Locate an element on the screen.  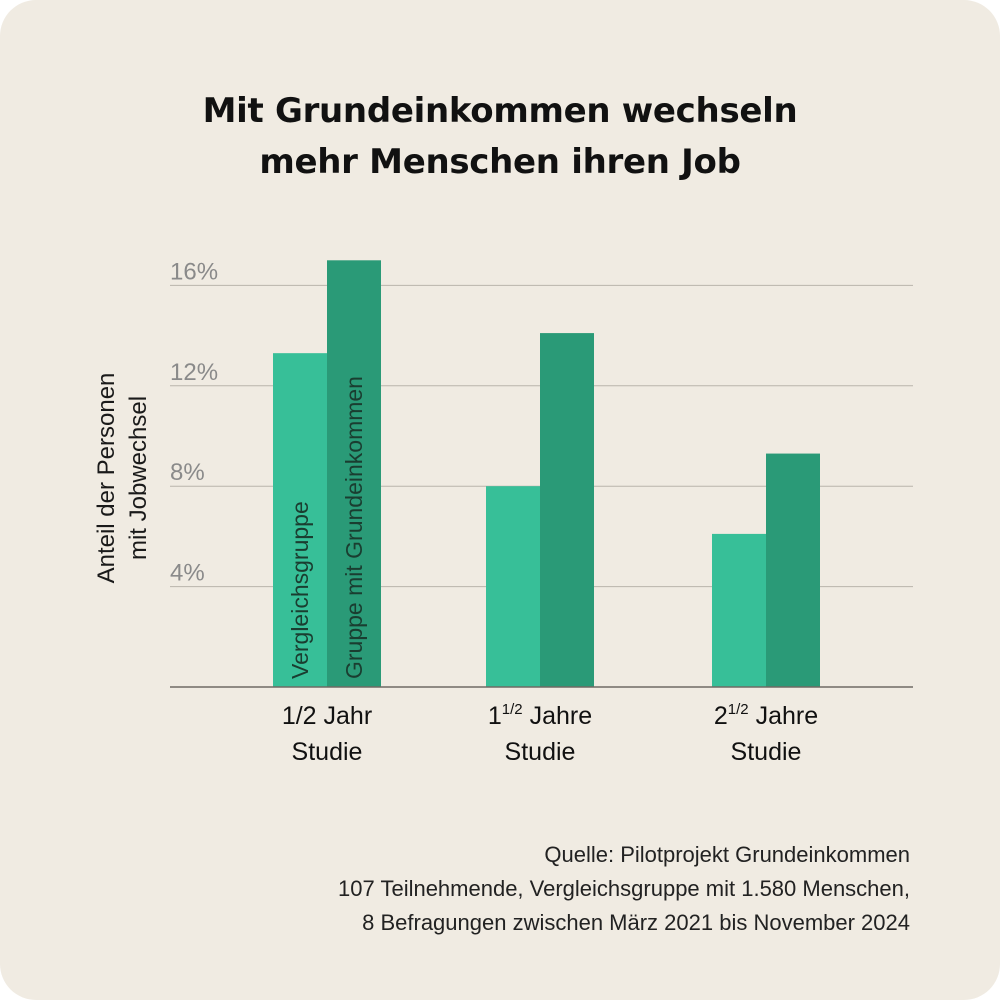
y-tick-label-4: 4% is located at coordinates (187, 573).